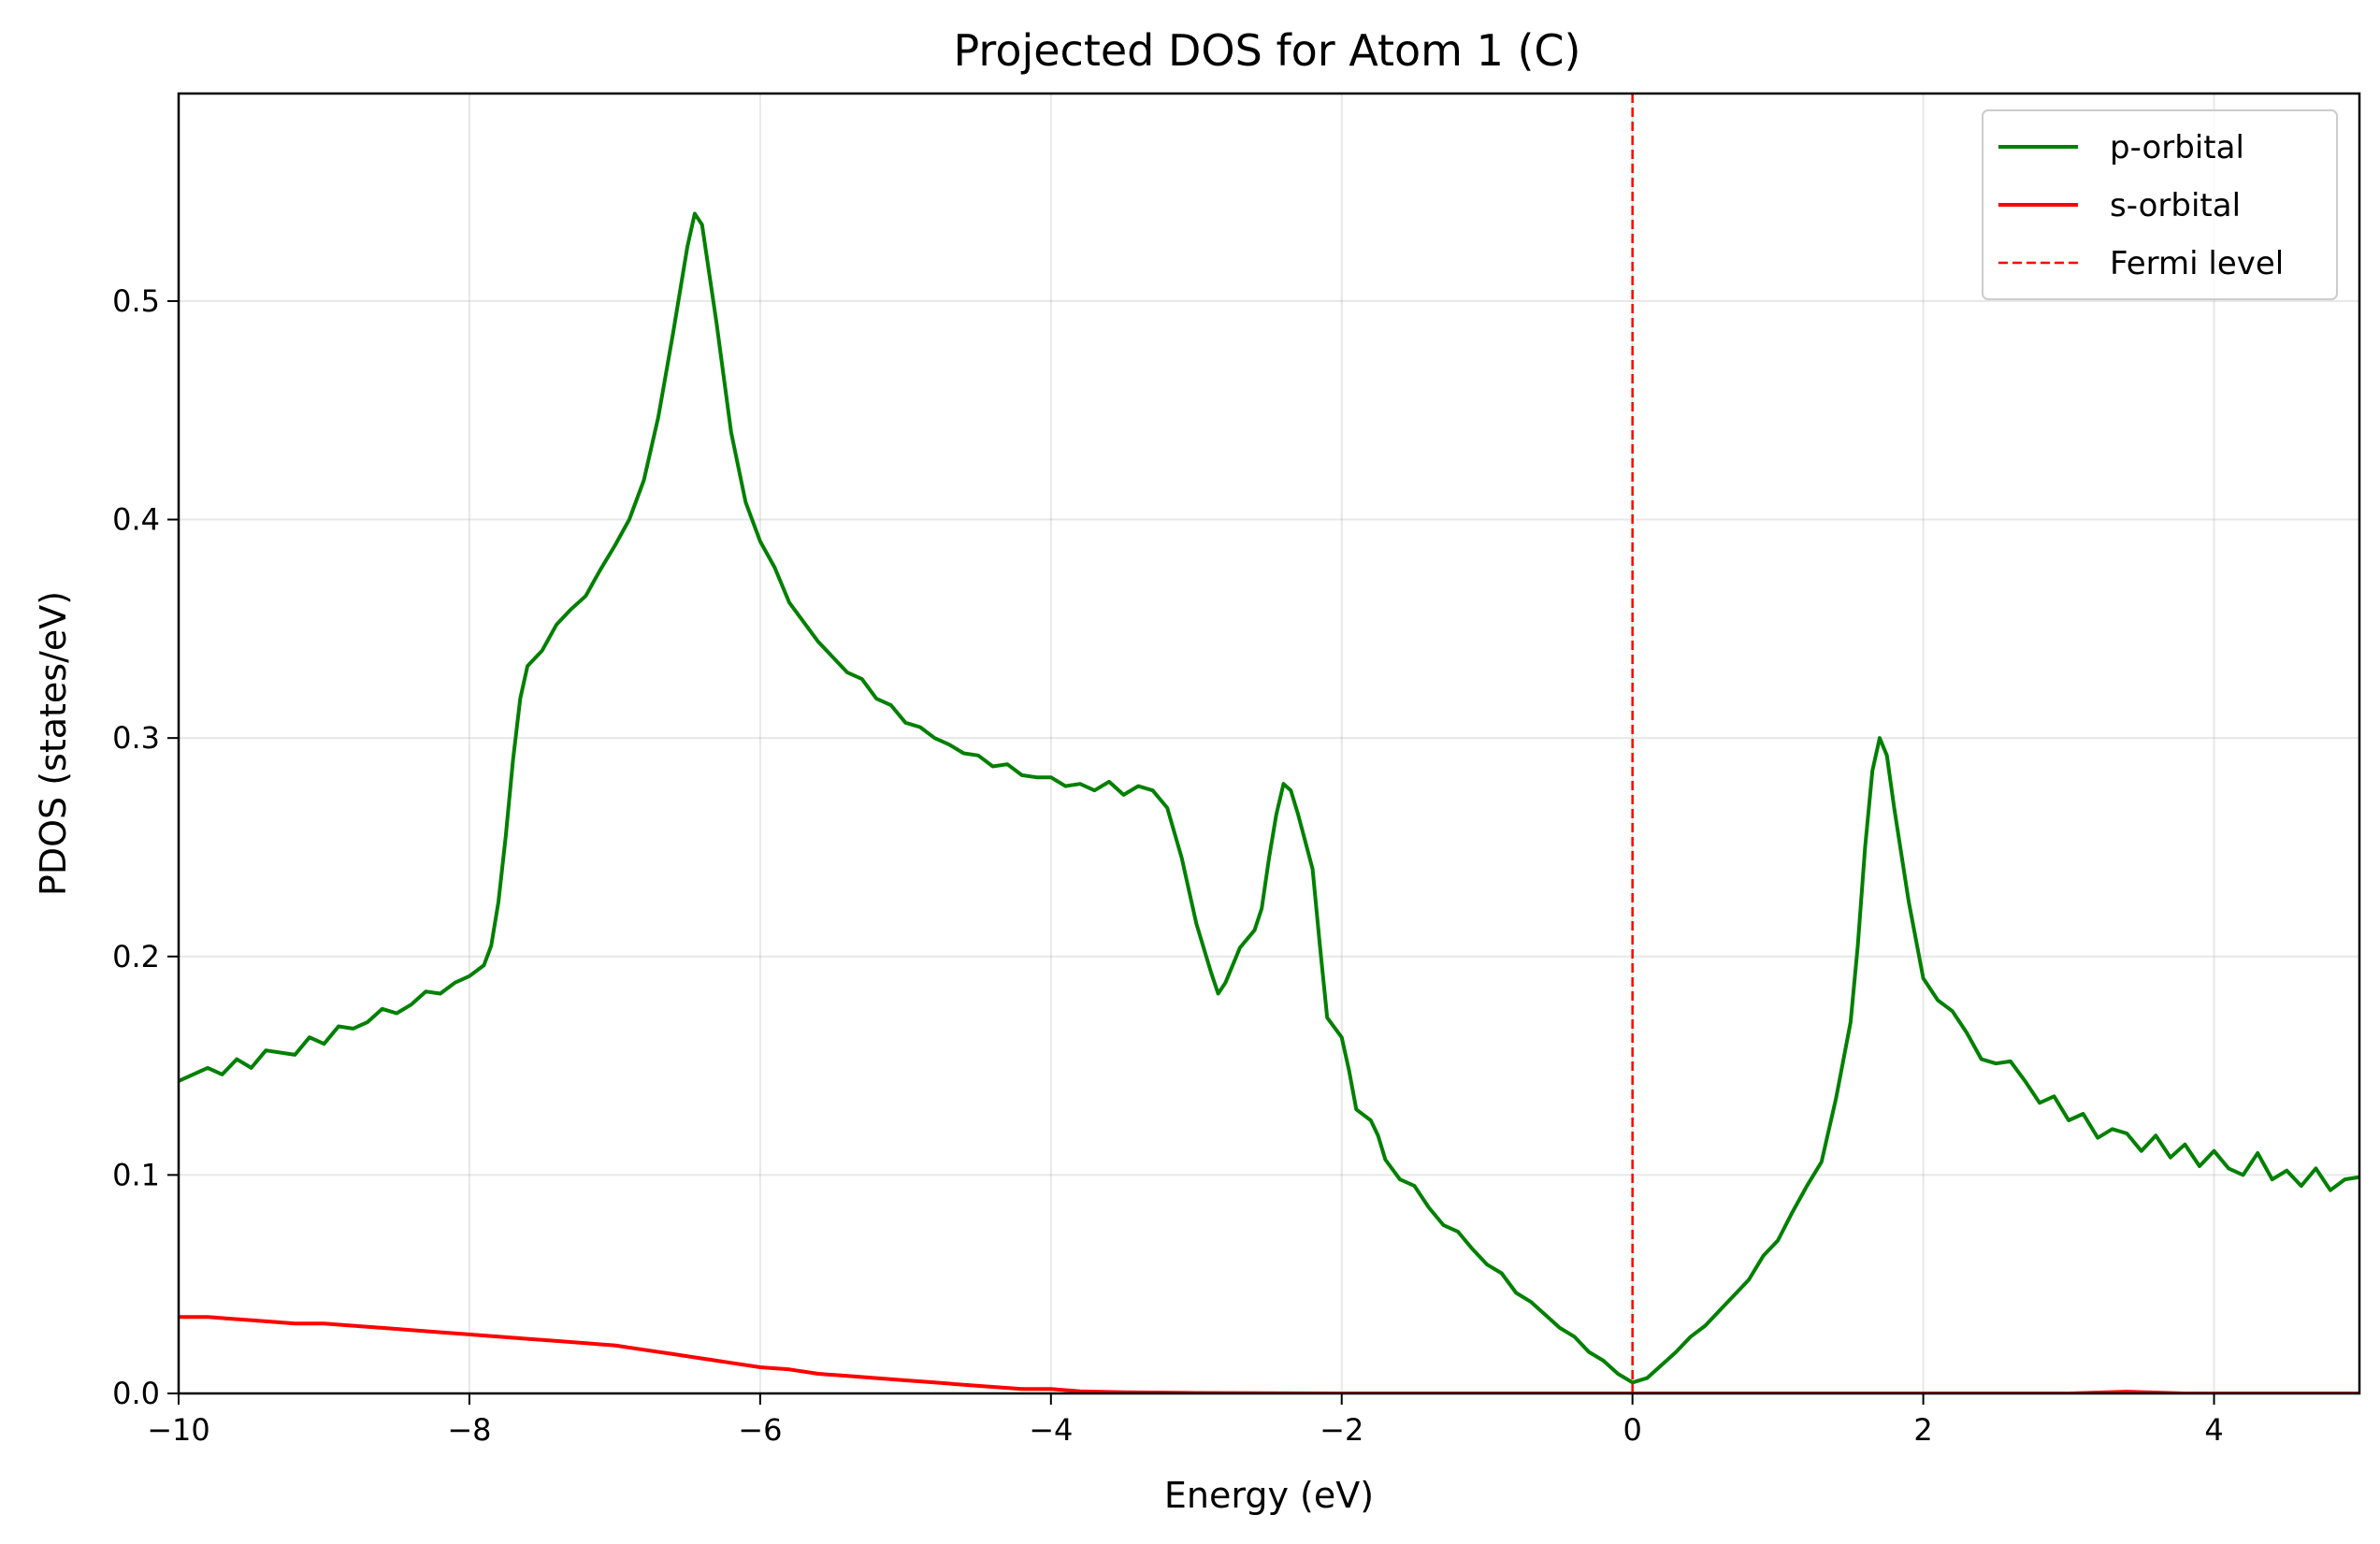 Image resolution: width=2380 pixels, height=1544 pixels. I want to click on x-tick-label: −4, so click(1051, 1430).